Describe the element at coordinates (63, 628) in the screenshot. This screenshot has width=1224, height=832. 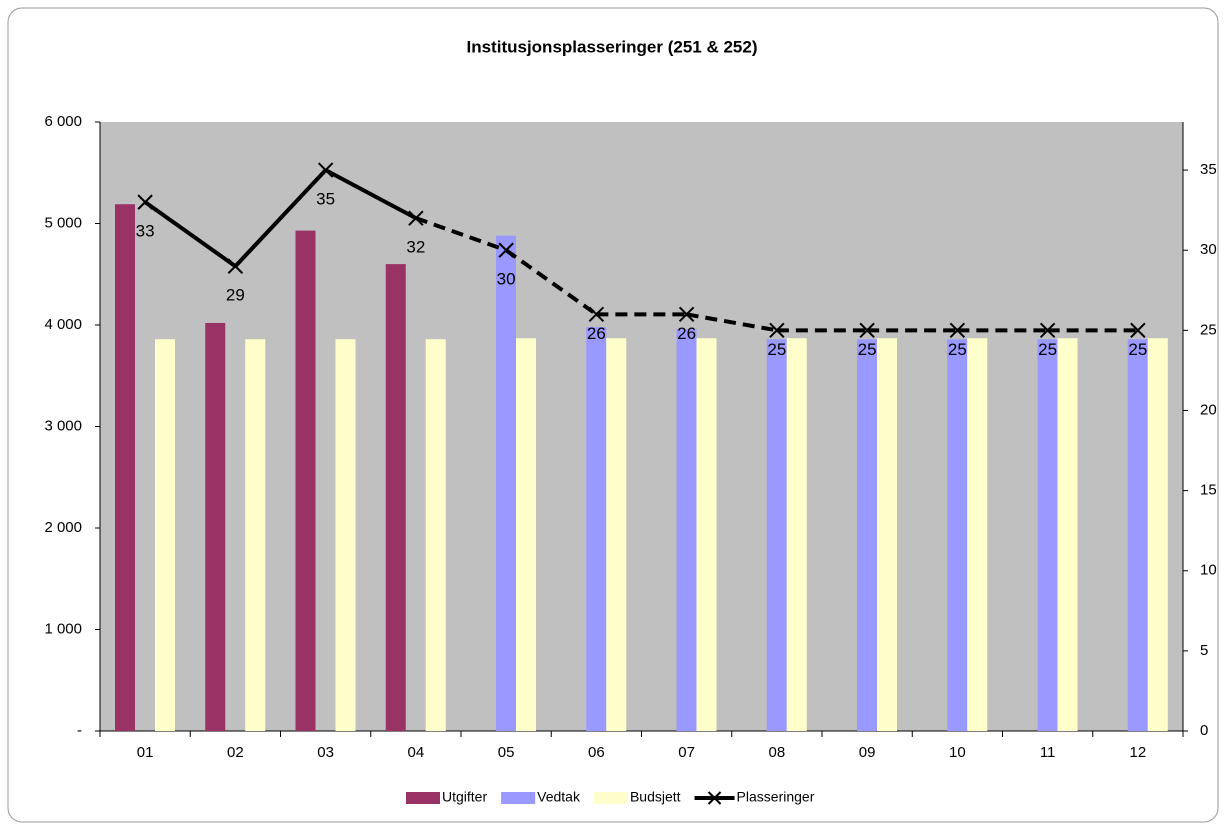
I see `y-tick-label: 1 000` at that location.